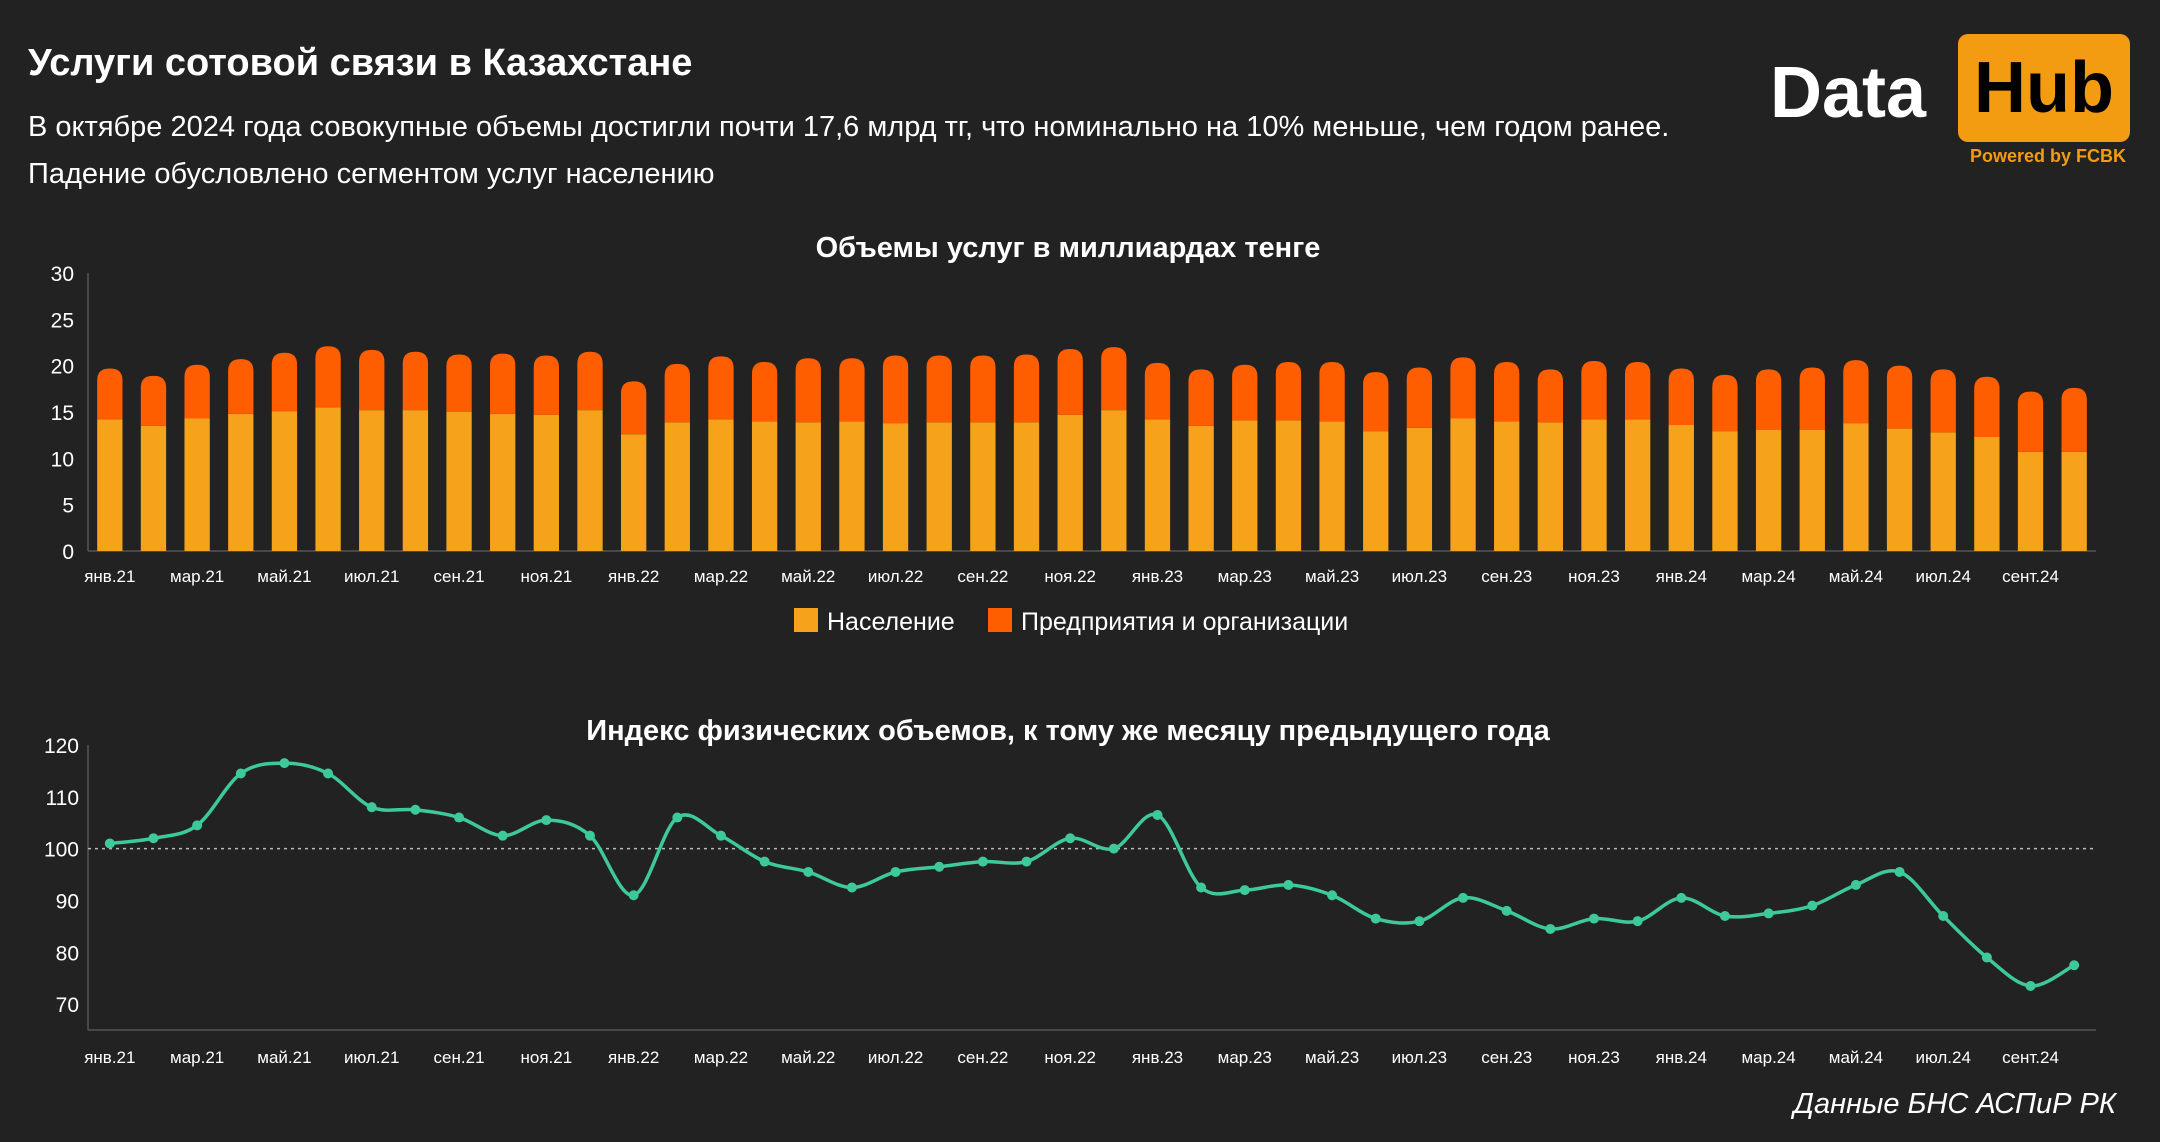 The image size is (2160, 1142). I want to click on logo-data-text: Data, so click(1848, 93).